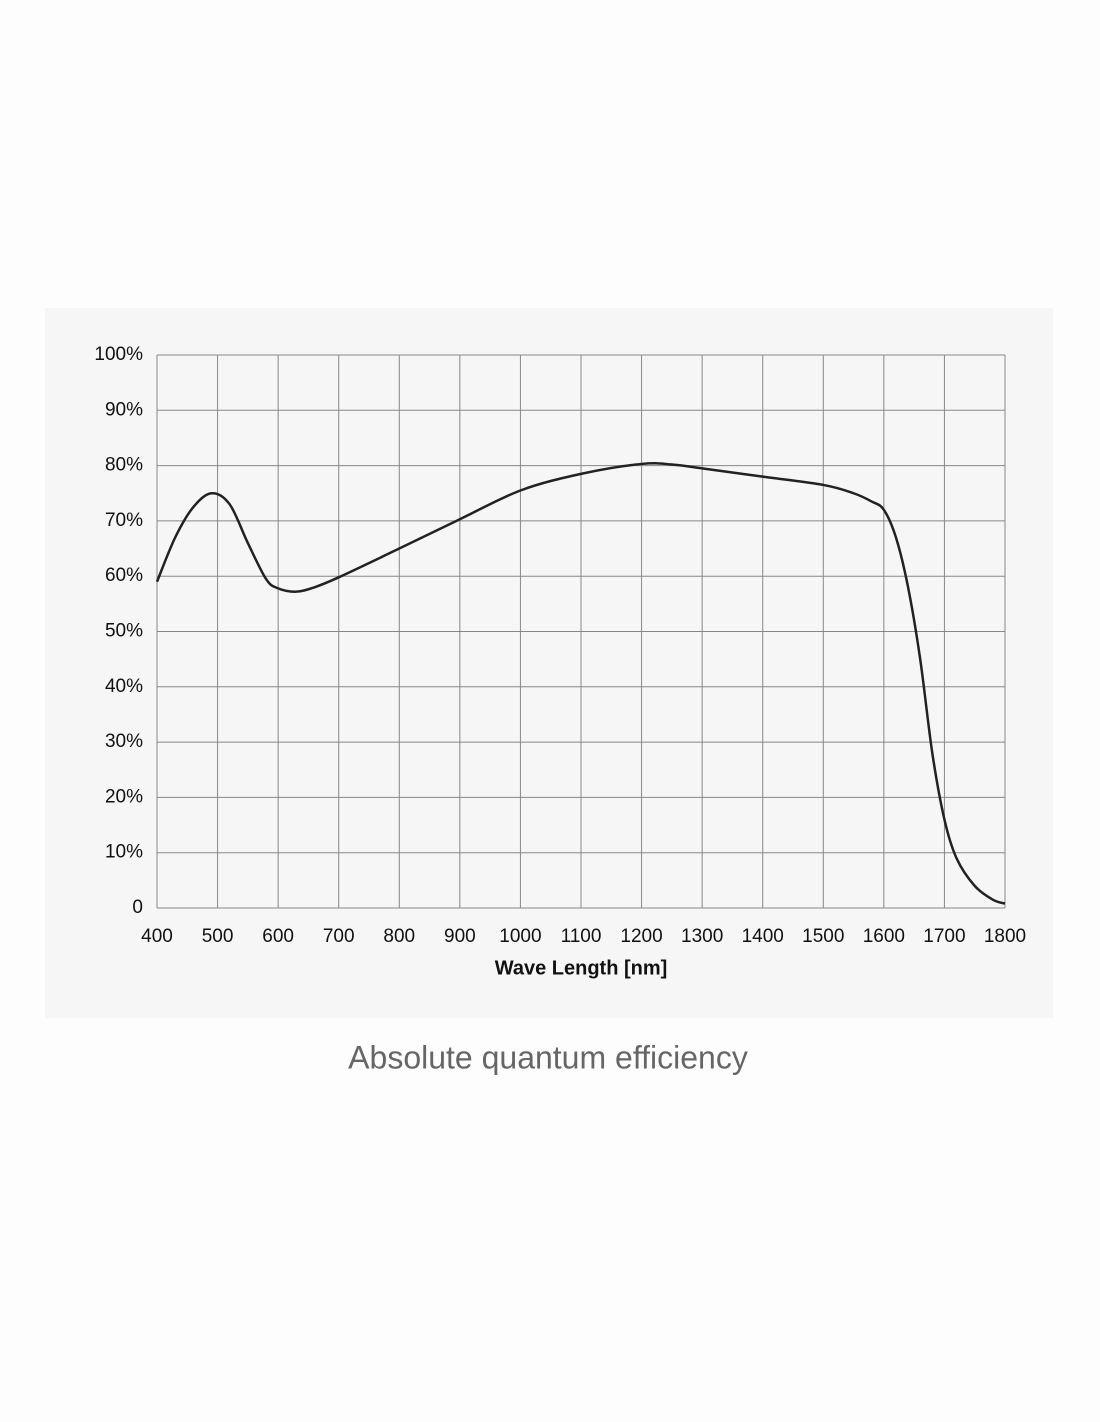 The image size is (1100, 1422). What do you see at coordinates (124, 686) in the screenshot?
I see `y-tick-label: 40%` at bounding box center [124, 686].